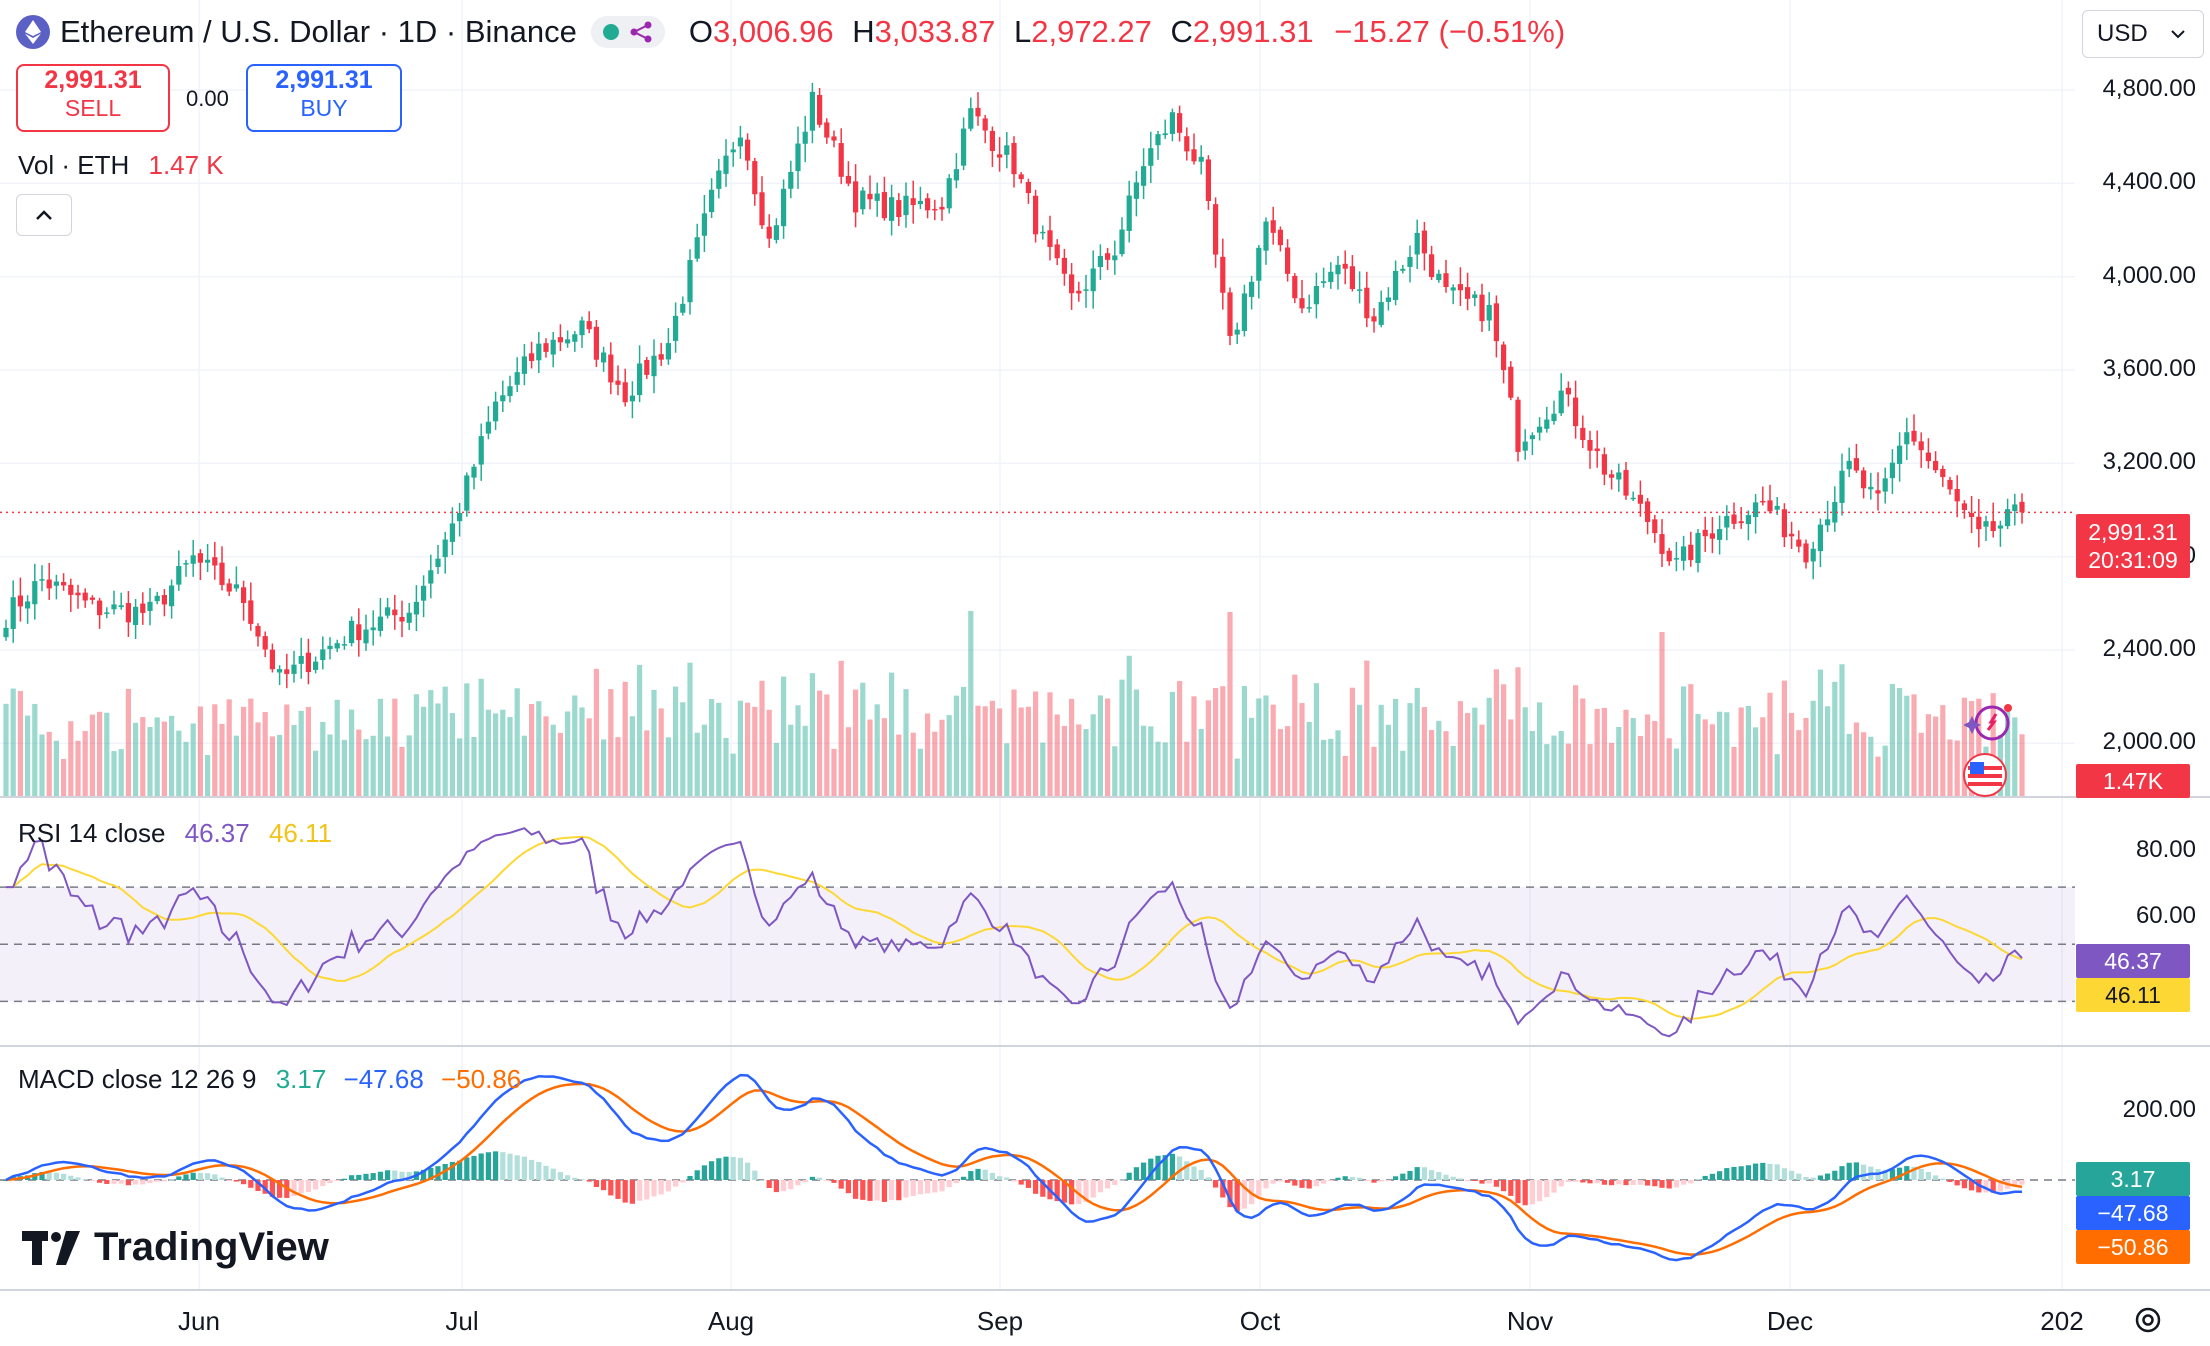  What do you see at coordinates (2148, 1322) in the screenshot?
I see `settings-gear-icon` at bounding box center [2148, 1322].